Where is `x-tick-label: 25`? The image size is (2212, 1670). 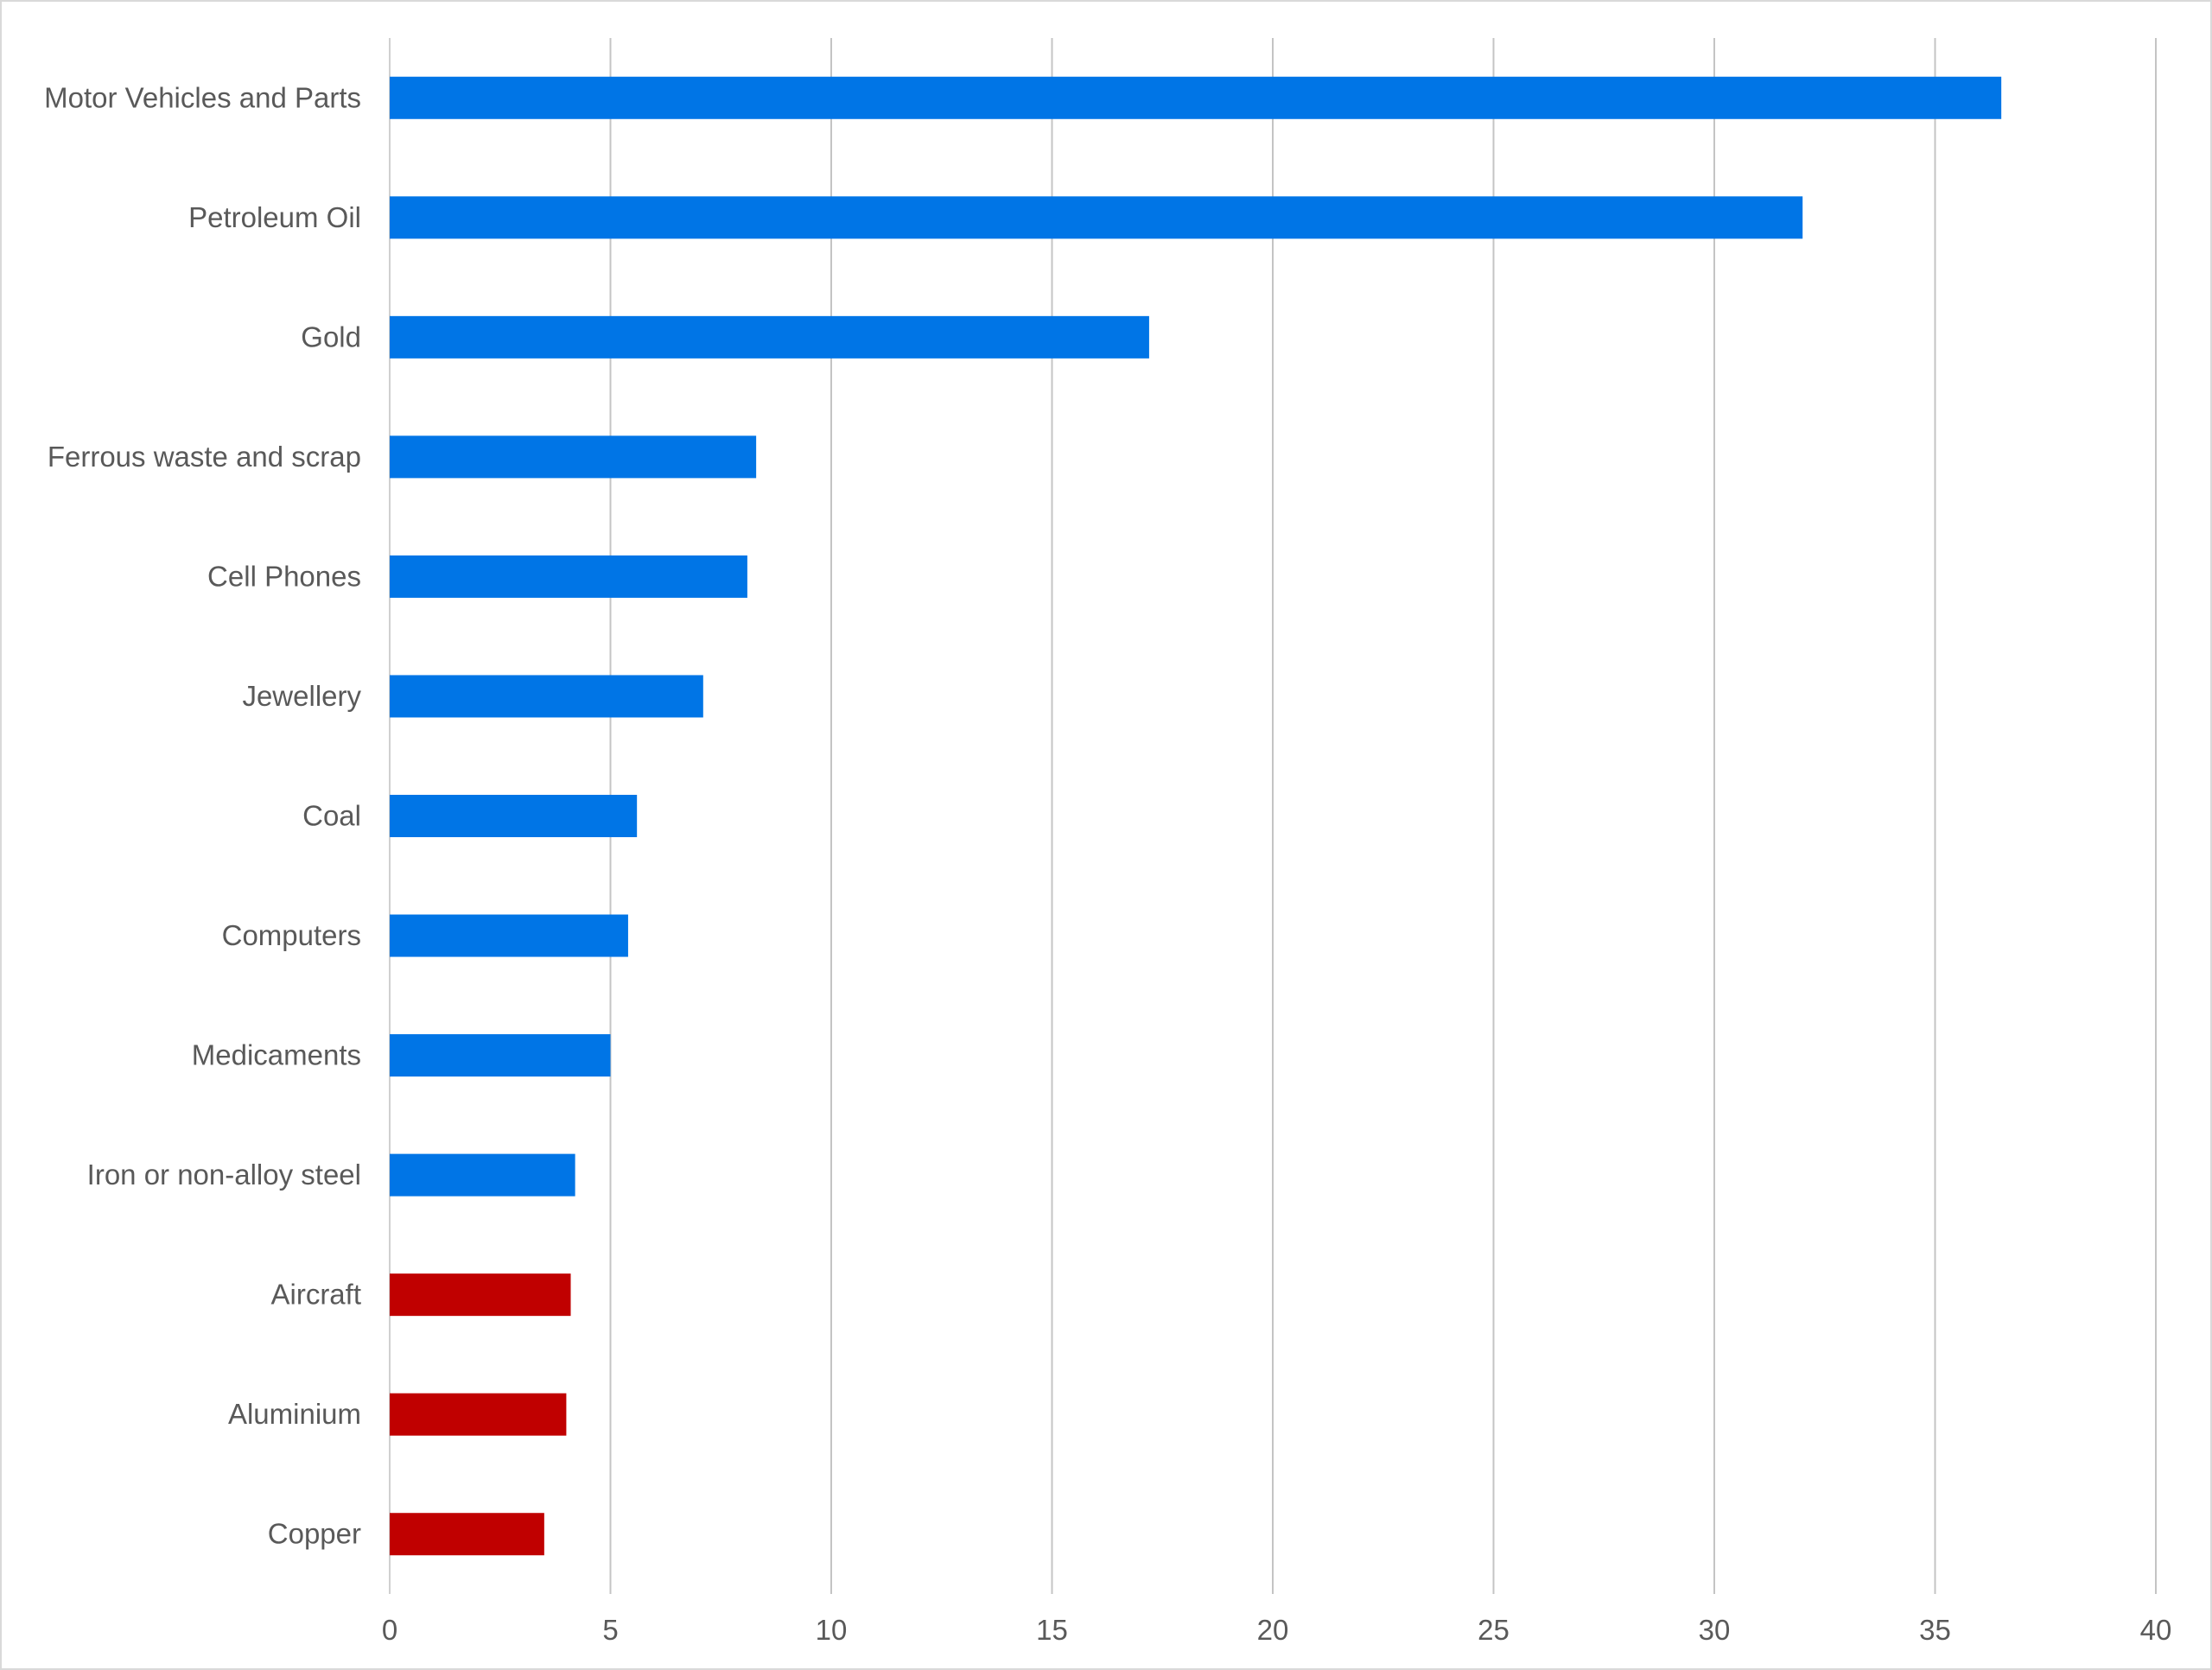 x-tick-label: 25 is located at coordinates (1494, 1630).